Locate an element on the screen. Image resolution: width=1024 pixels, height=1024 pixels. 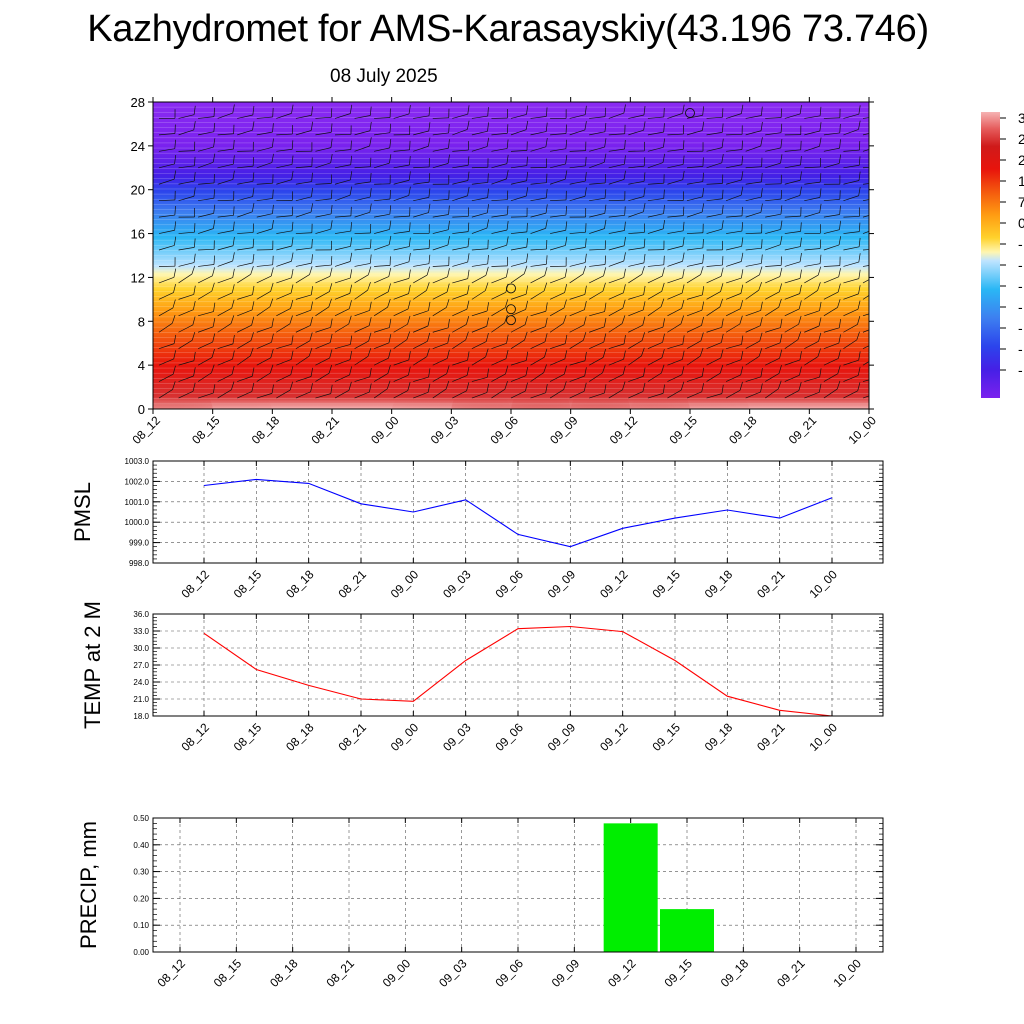
y-tick-label: 24.0 is located at coordinates (141, 682).